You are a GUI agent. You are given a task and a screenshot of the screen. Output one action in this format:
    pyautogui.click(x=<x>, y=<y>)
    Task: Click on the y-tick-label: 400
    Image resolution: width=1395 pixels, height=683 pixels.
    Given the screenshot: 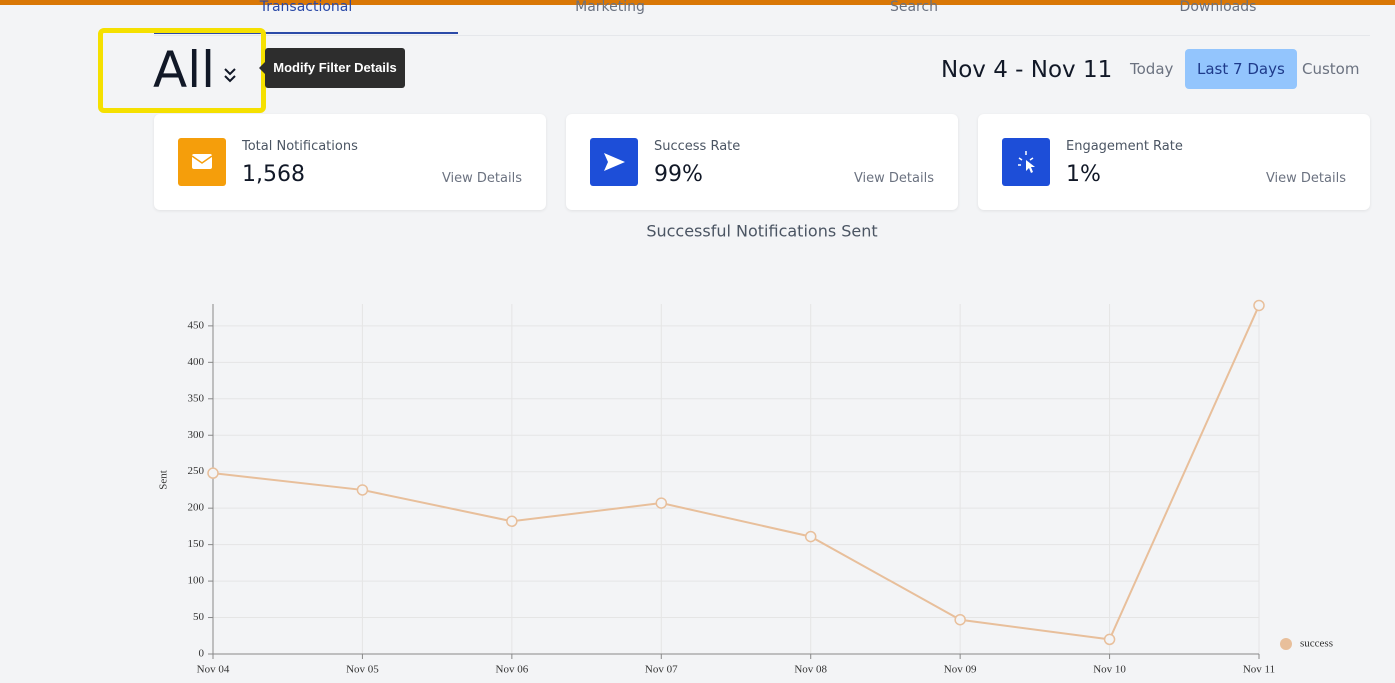 What is the action you would take?
    pyautogui.click(x=196, y=362)
    